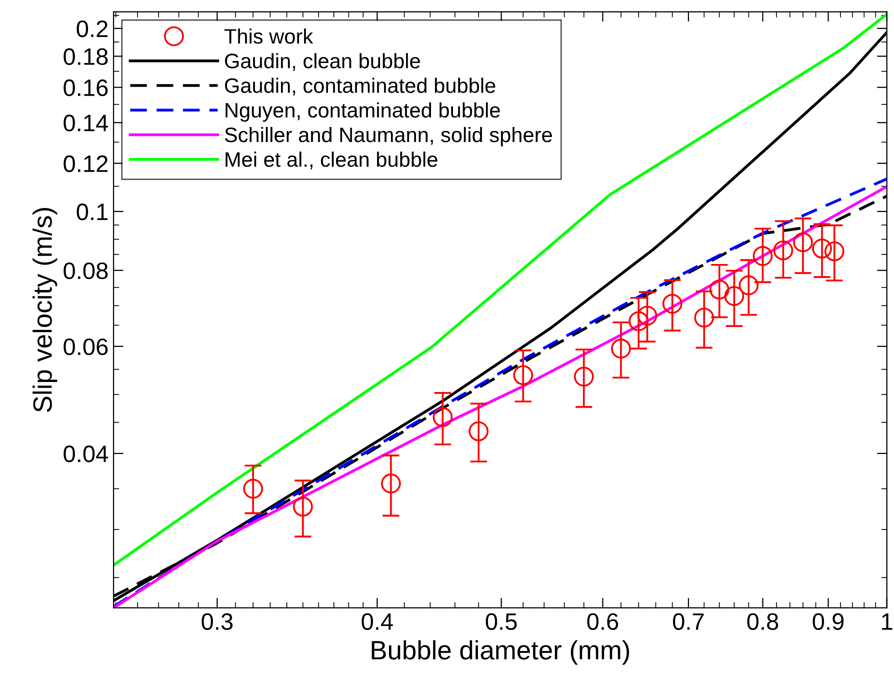 The height and width of the screenshot is (693, 894). I want to click on legend-label: Gaudin, clean bubble, so click(322, 62).